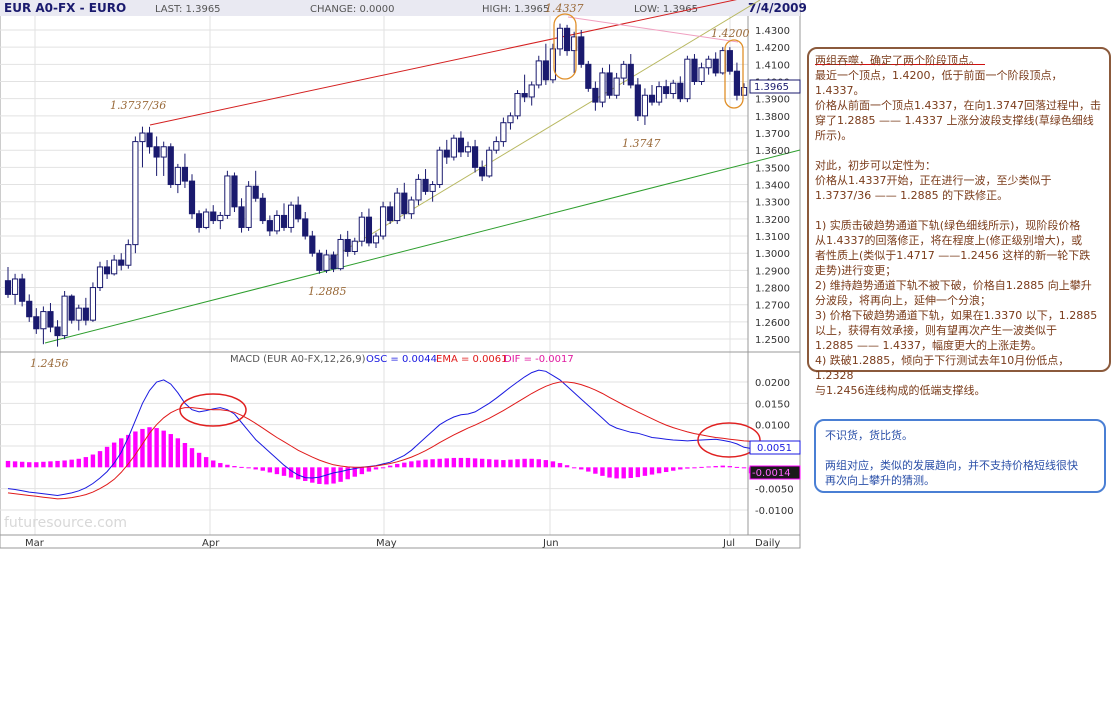 The image size is (1117, 706). I want to click on price-tick-label: 1.4100, so click(772, 65).